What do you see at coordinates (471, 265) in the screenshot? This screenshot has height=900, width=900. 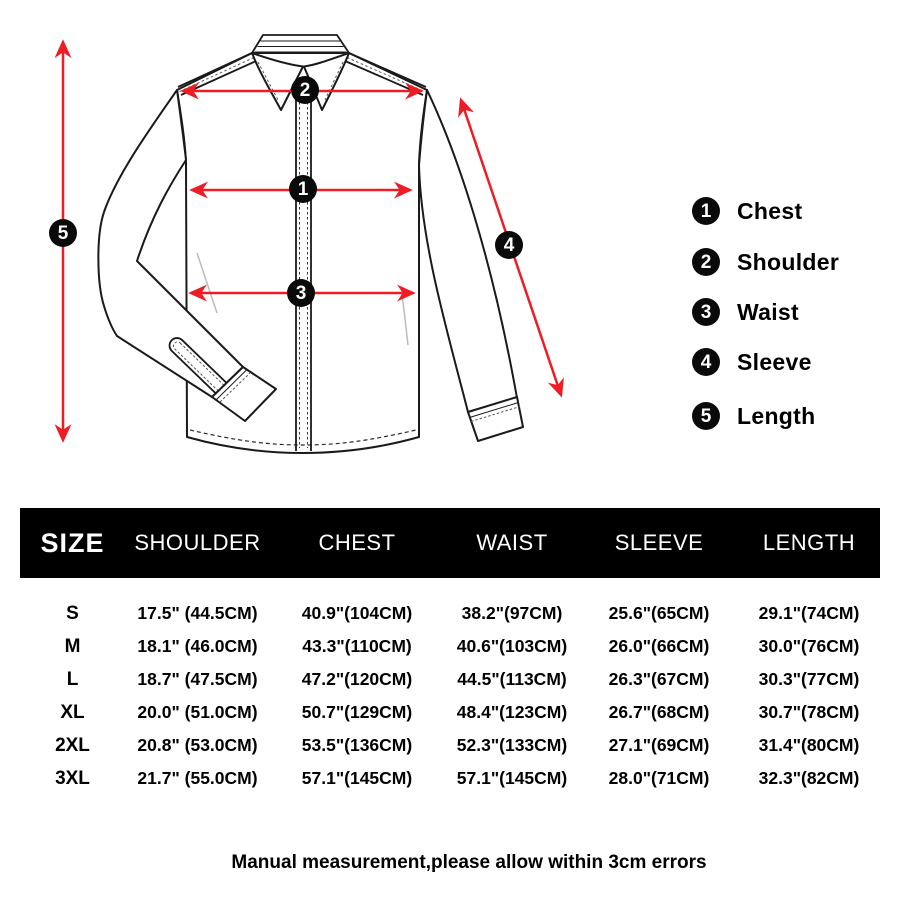 I see `right-sleeve` at bounding box center [471, 265].